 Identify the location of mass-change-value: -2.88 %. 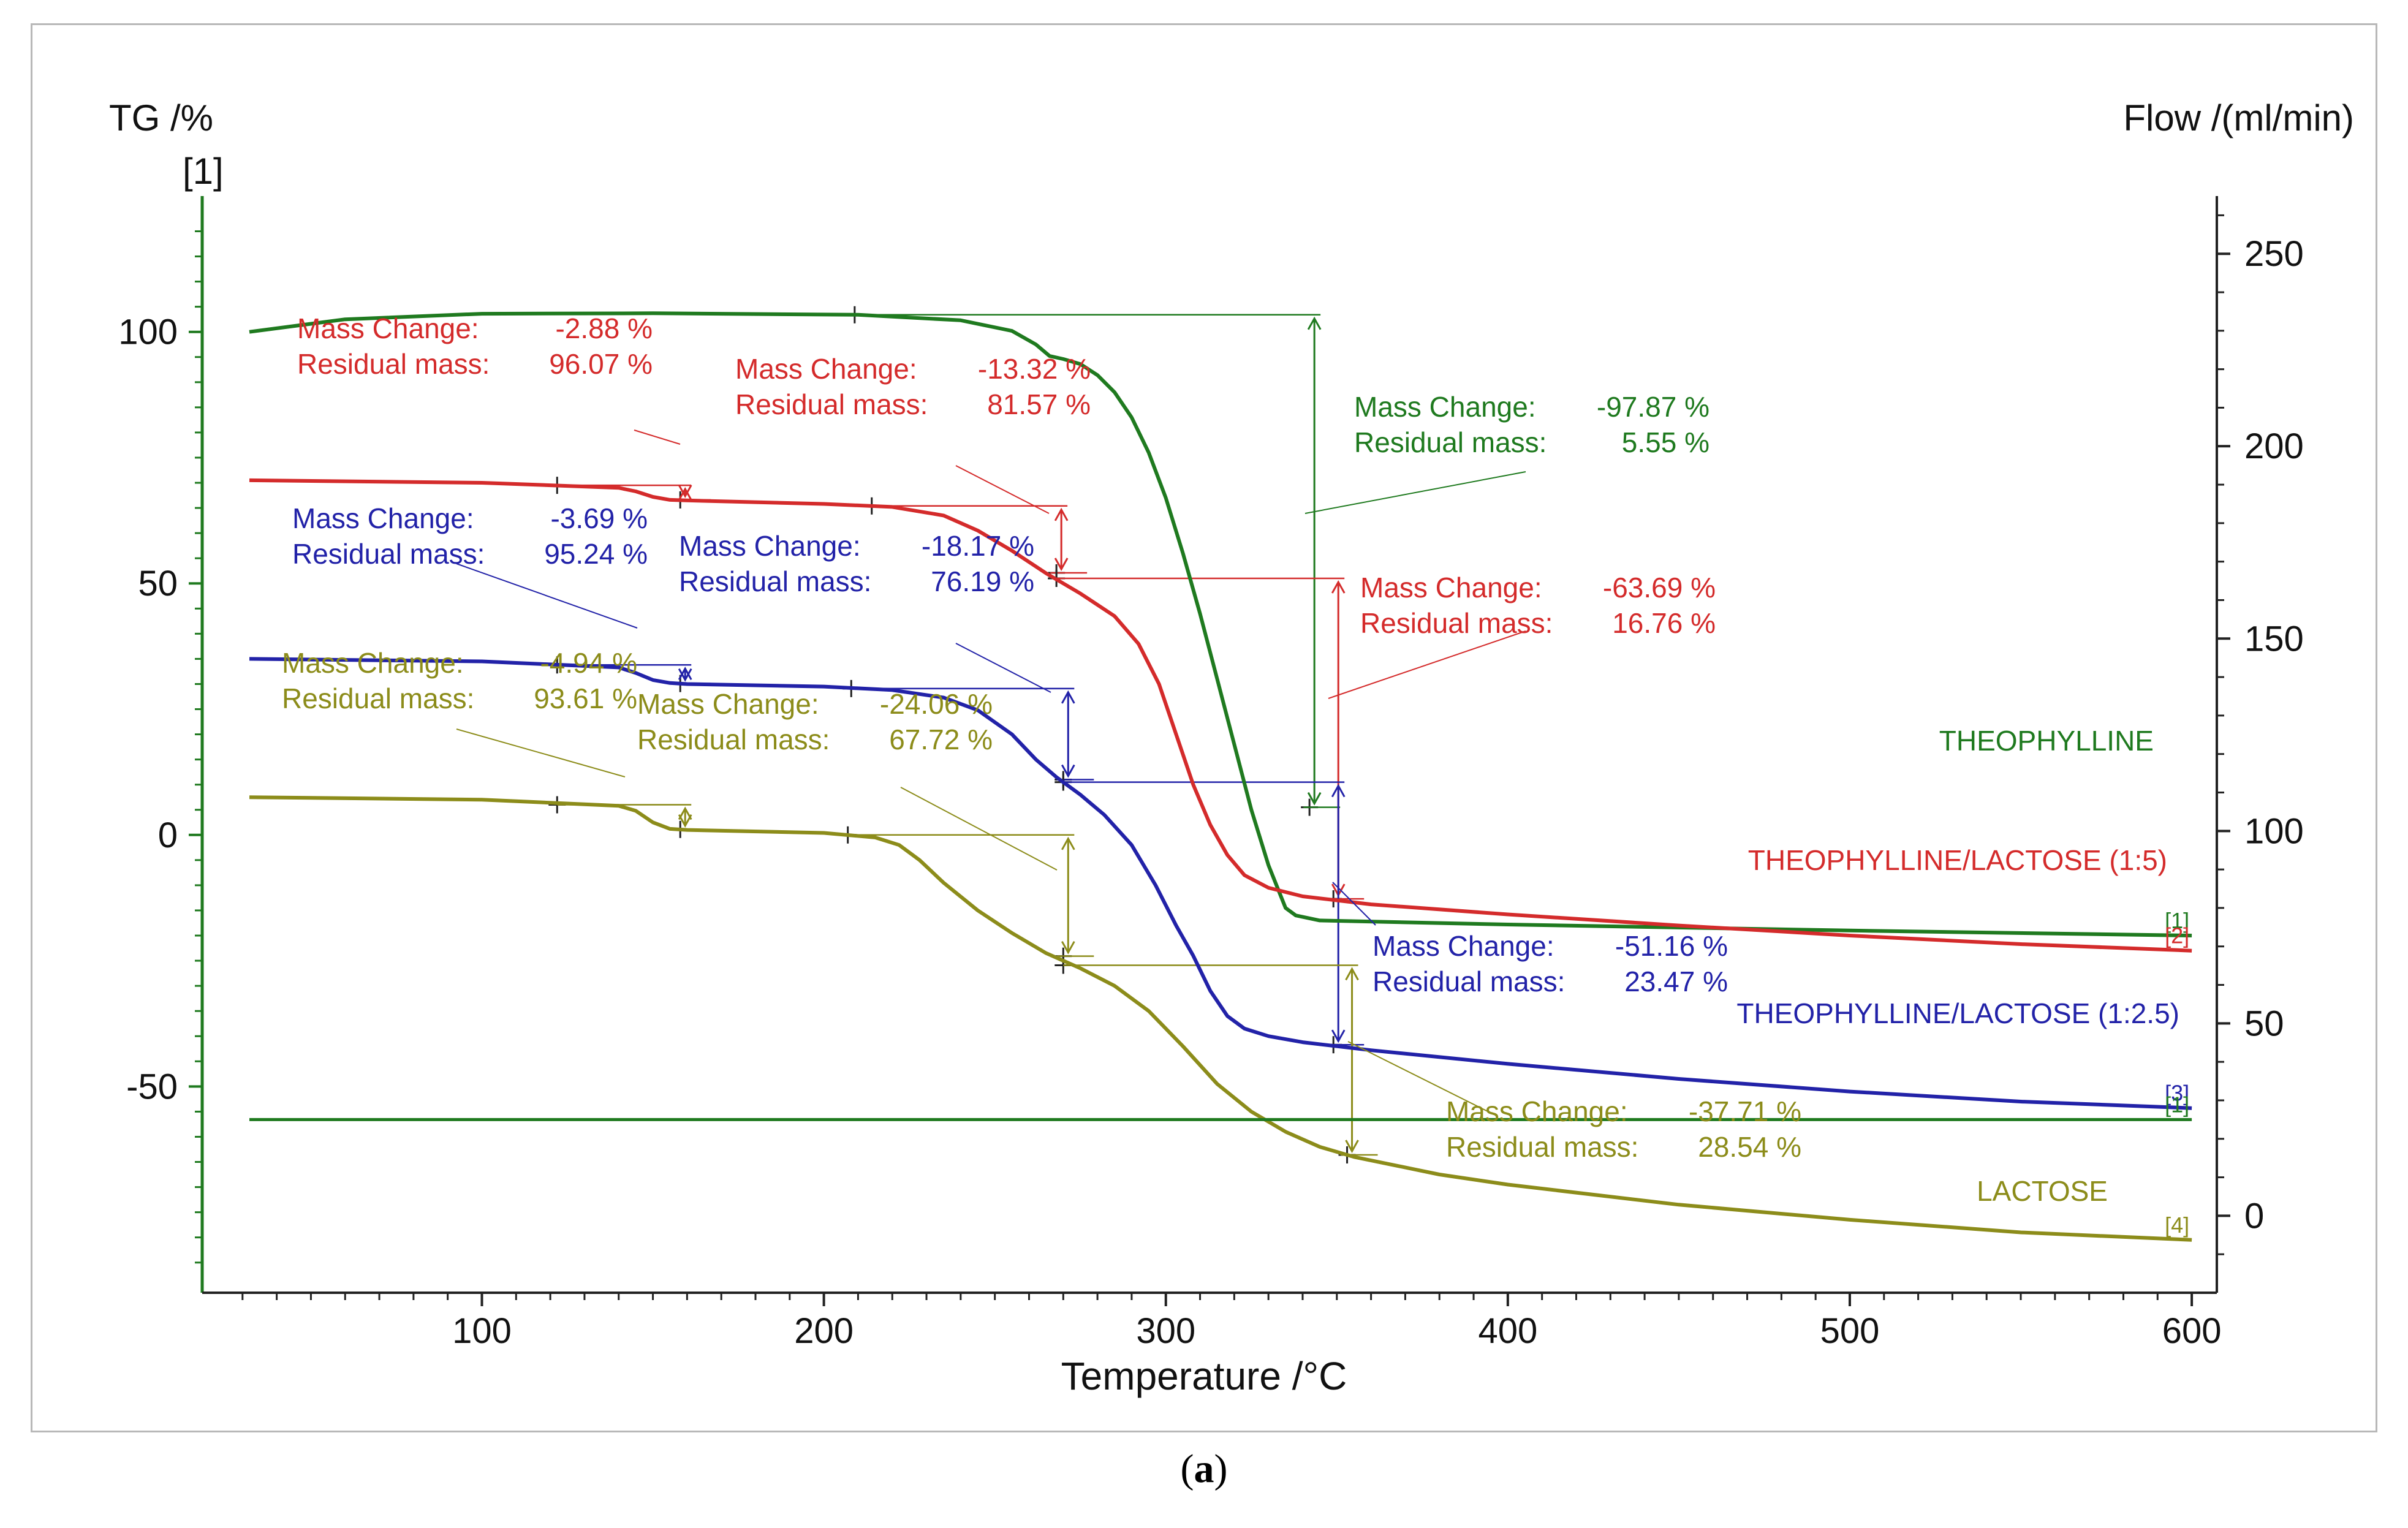
(604, 328).